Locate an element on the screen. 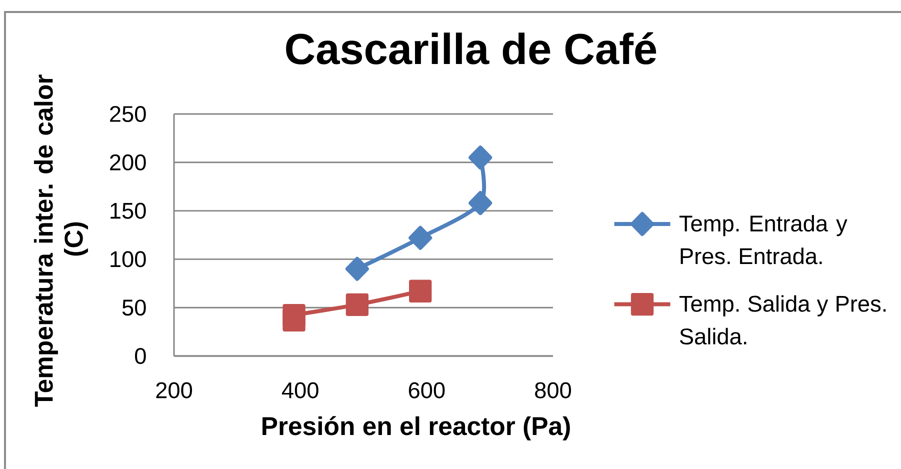 The image size is (901, 469). y-tick-label: 150 is located at coordinates (128, 210).